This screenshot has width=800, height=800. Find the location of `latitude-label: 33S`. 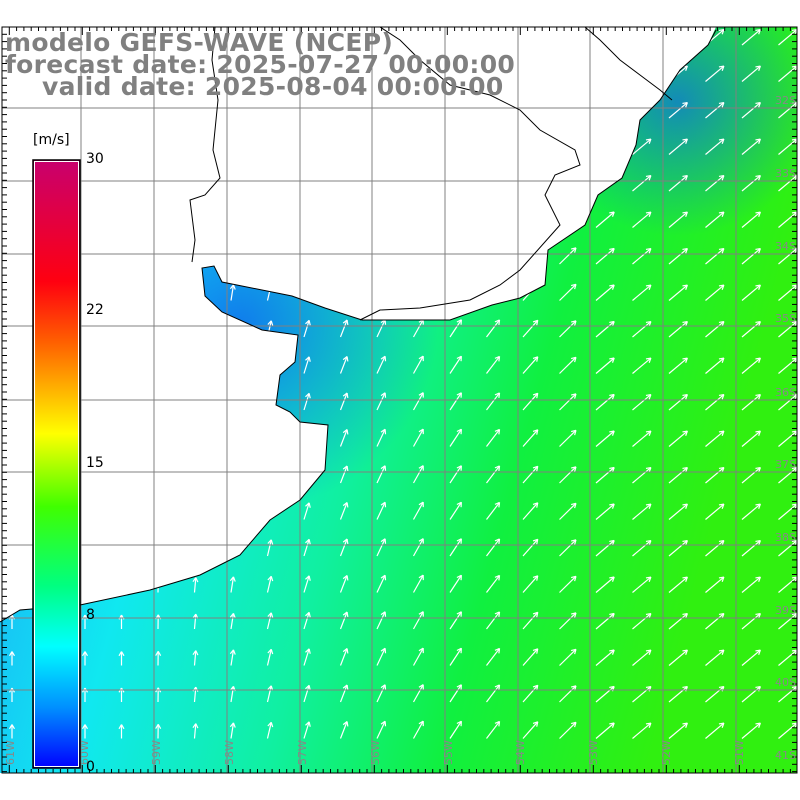

latitude-label: 33S is located at coordinates (785, 173).